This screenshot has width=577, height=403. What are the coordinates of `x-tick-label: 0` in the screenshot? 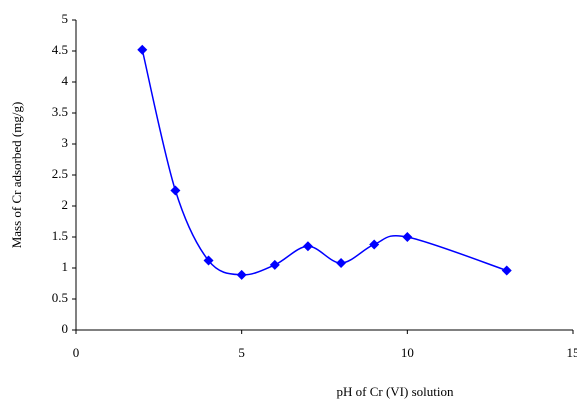 It's located at (76, 352).